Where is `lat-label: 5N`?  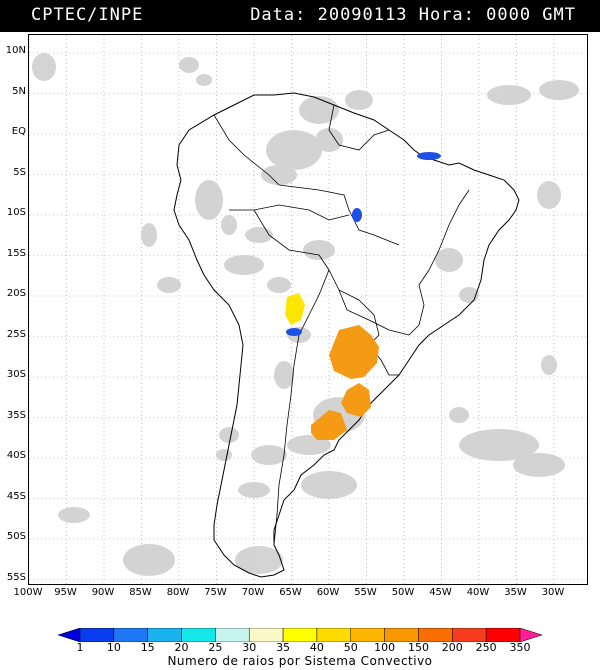
lat-label: 5N is located at coordinates (19, 91).